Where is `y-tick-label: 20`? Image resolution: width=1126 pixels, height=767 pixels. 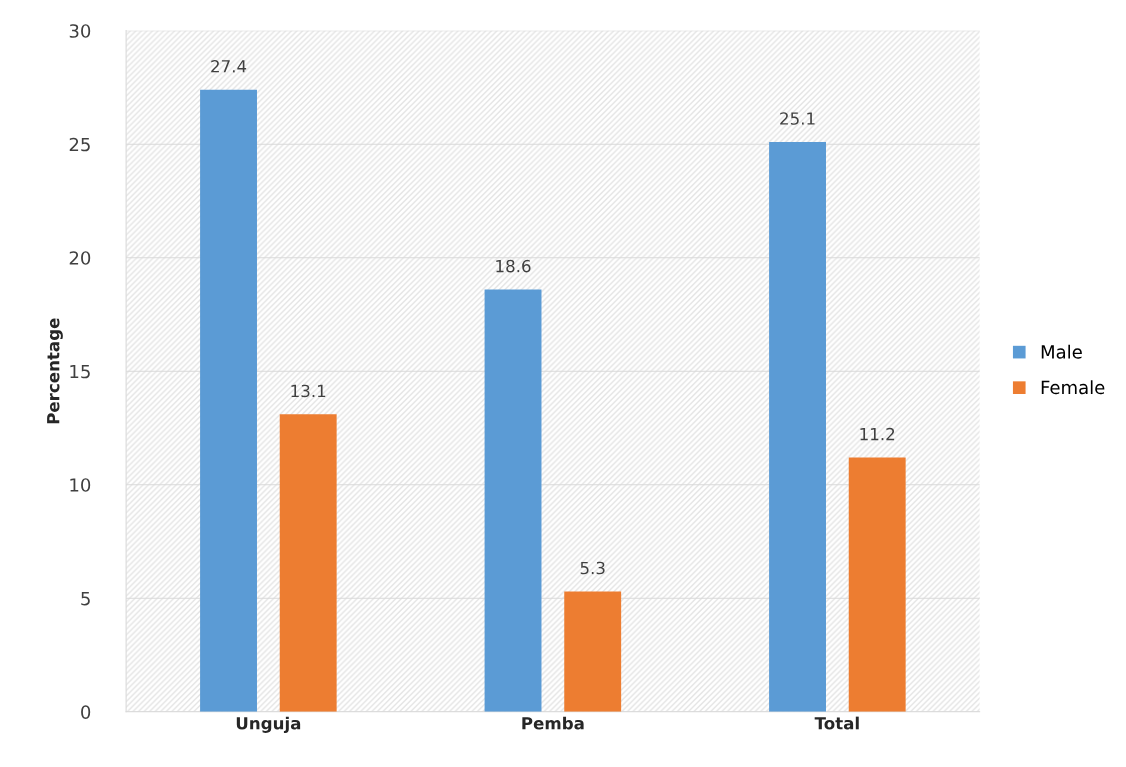 y-tick-label: 20 is located at coordinates (80, 258).